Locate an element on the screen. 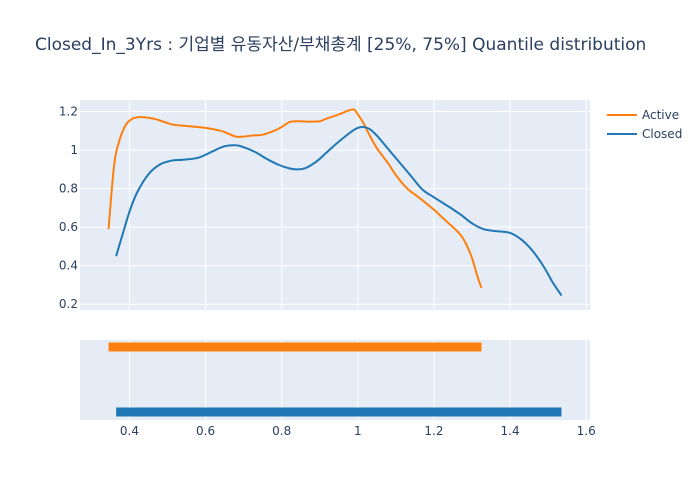 This screenshot has width=700, height=500. range-bar-closed is located at coordinates (338, 412).